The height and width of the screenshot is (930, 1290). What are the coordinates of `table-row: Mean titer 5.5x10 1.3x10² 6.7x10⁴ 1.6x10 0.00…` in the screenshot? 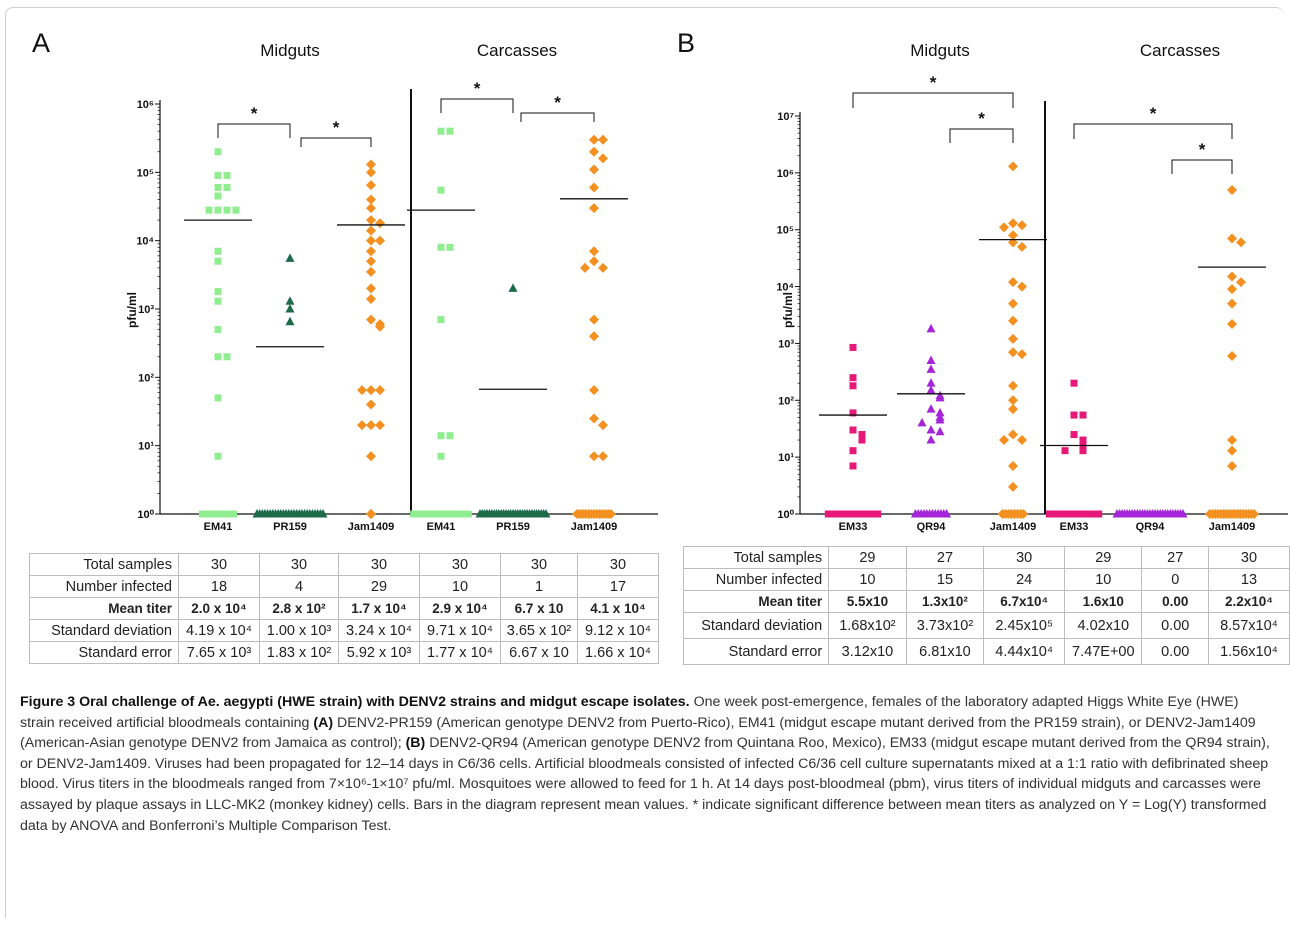 It's located at (986, 601).